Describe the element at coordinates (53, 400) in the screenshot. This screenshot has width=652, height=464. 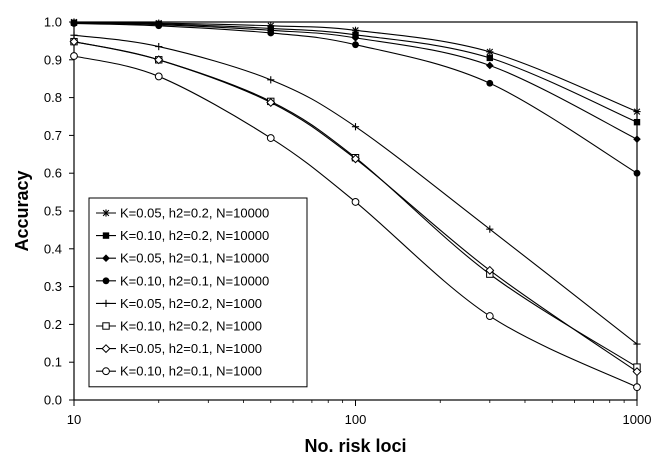
I see `y-tick-label: 0.0` at that location.